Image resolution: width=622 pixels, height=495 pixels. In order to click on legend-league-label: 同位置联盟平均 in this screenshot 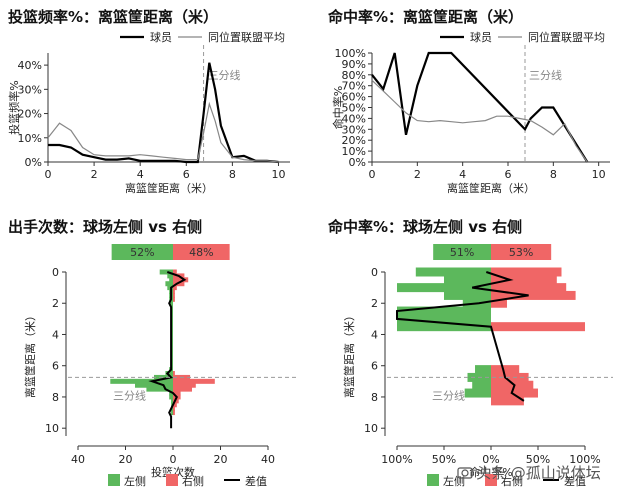, I will do `click(566, 37)`.